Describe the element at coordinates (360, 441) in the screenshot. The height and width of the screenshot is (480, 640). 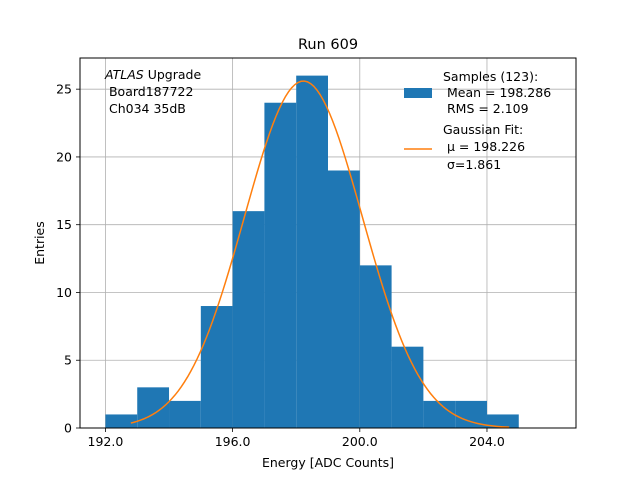
I see `x-tick-label: 200.0` at that location.